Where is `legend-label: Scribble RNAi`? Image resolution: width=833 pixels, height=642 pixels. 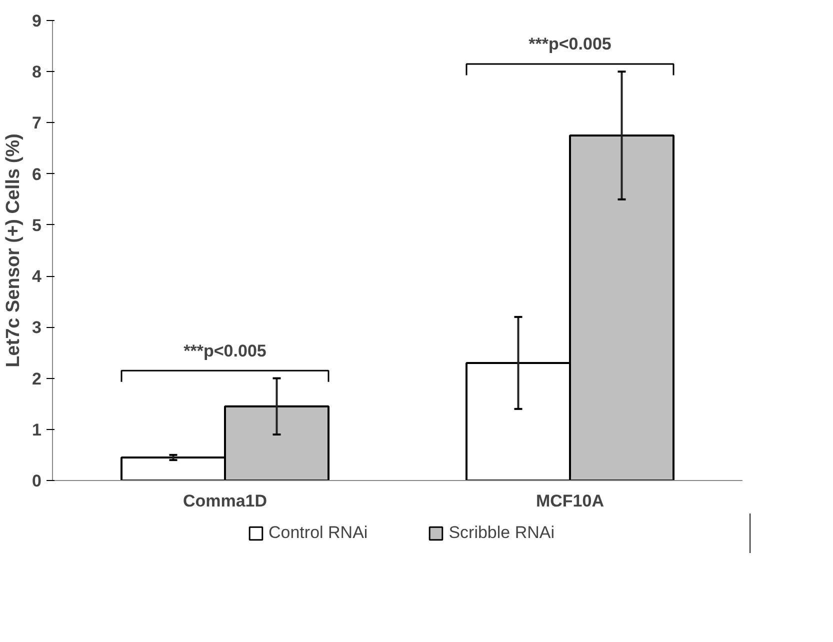 legend-label: Scribble RNAi is located at coordinates (501, 533).